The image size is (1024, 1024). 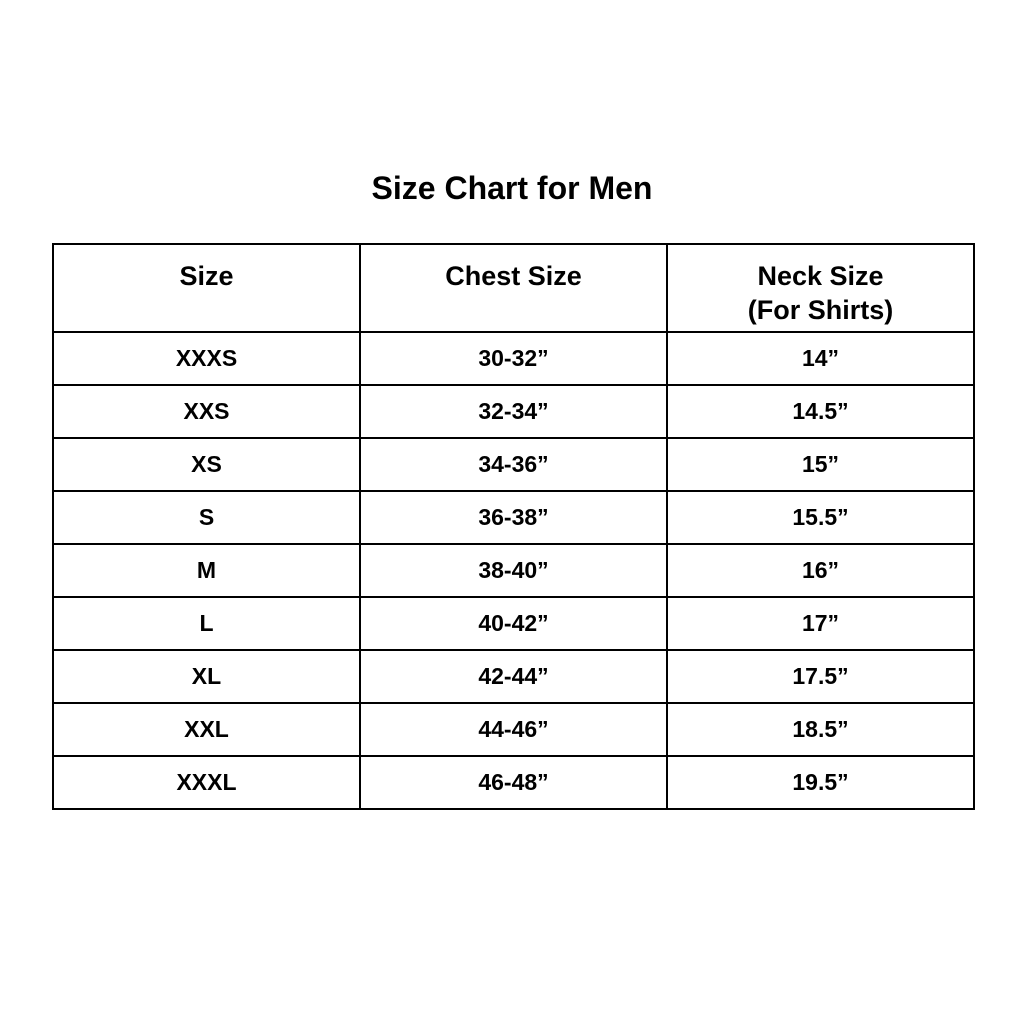 What do you see at coordinates (206, 676) in the screenshot?
I see `cell-size: XL` at bounding box center [206, 676].